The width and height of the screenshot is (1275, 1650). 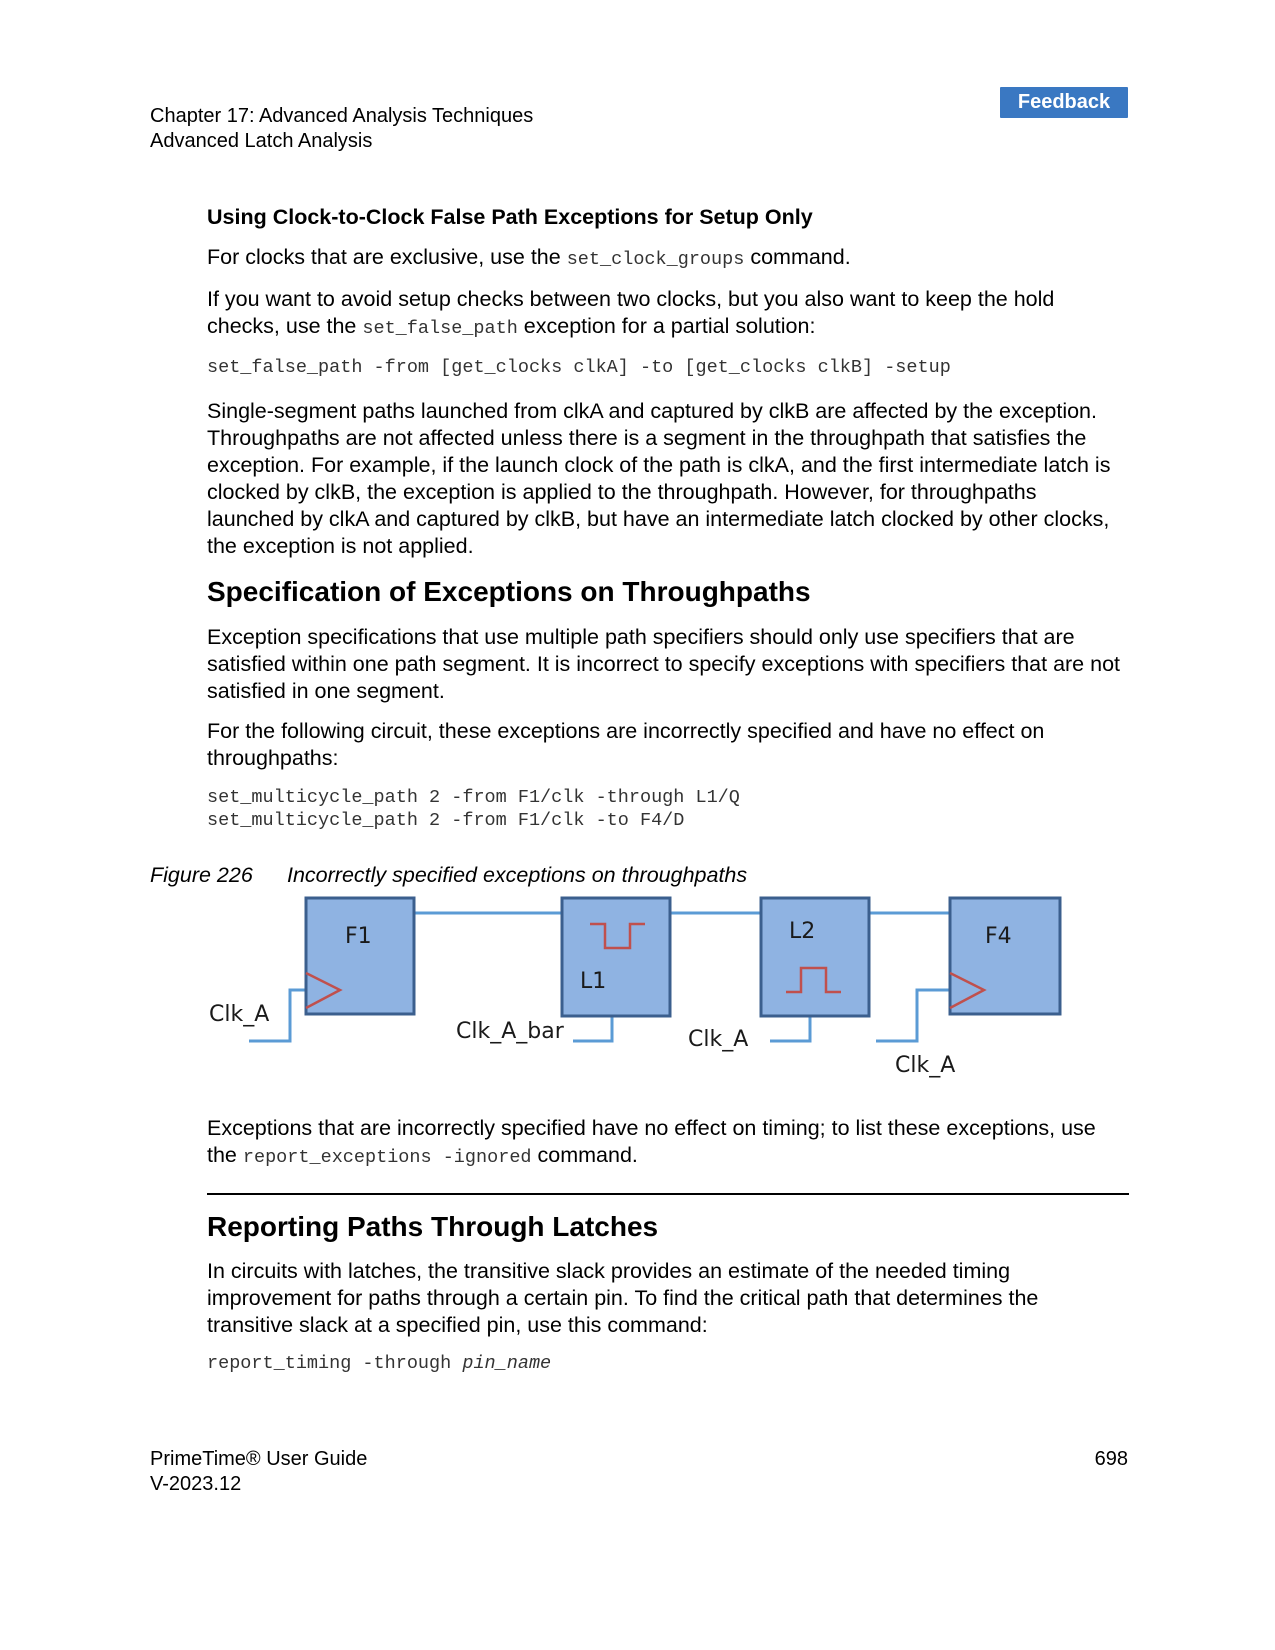 I want to click on latch-l1, so click(x=616, y=957).